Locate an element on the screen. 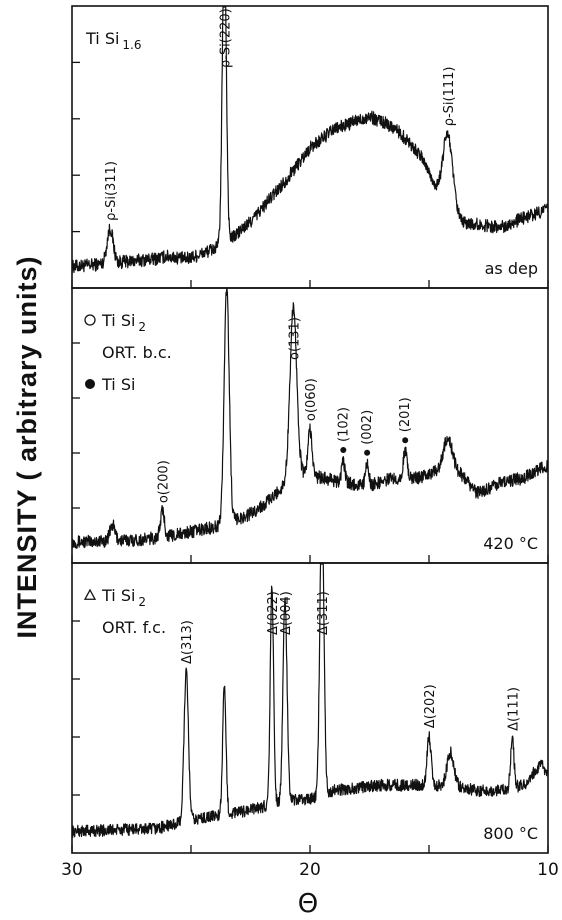 This screenshot has height=920, width=562. peak-label: (102) is located at coordinates (343, 430).